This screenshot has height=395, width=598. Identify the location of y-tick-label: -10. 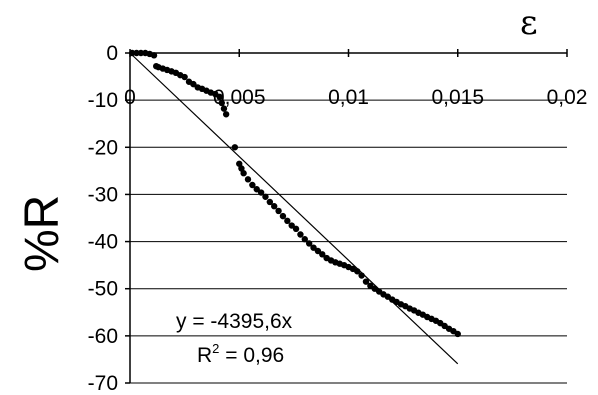
(103, 100).